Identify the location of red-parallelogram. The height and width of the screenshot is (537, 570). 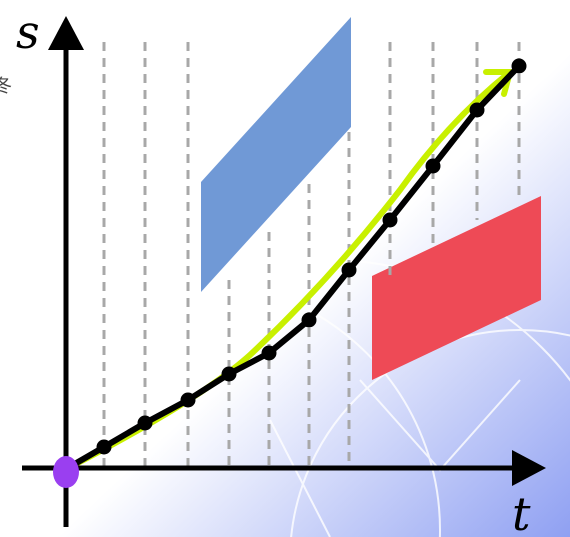
(456, 288).